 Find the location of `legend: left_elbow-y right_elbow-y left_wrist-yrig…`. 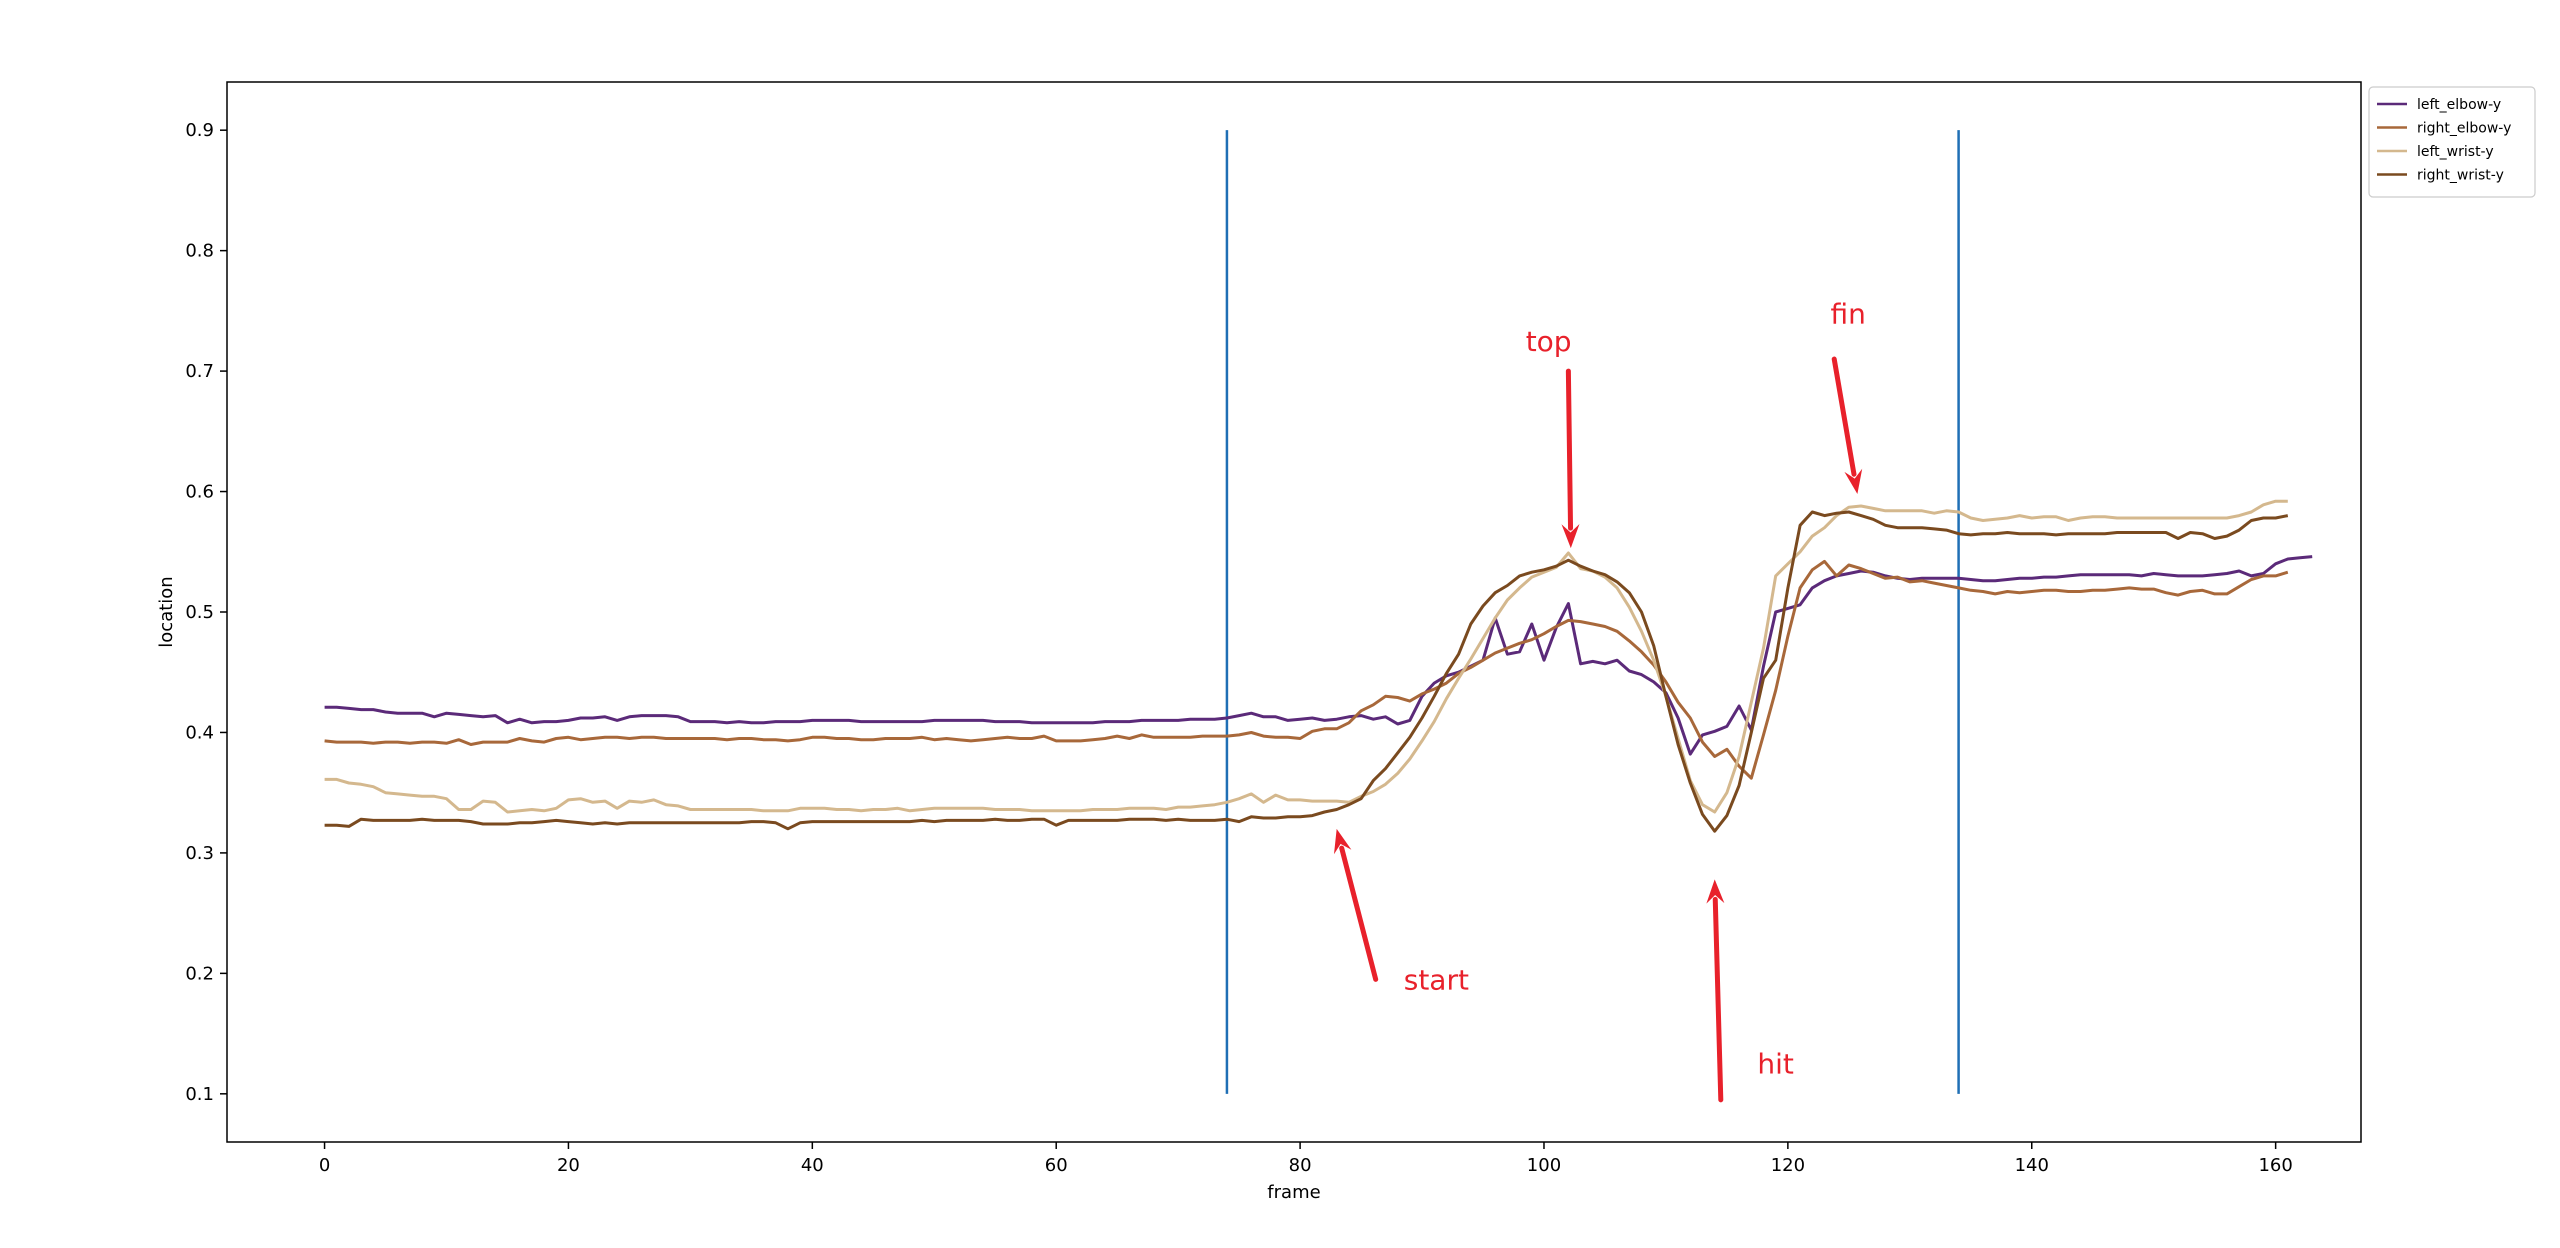

legend: left_elbow-y right_elbow-y left_wrist-yrig… is located at coordinates (2452, 142).